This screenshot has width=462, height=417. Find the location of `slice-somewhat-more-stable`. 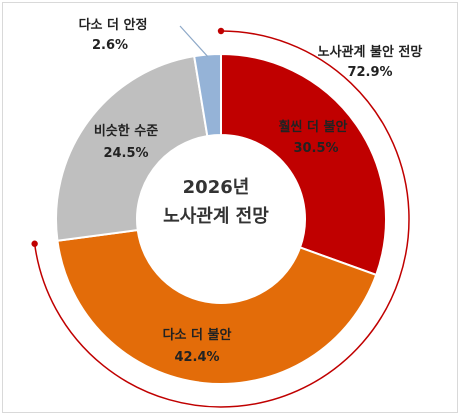

slice-somewhat-more-stable is located at coordinates (207, 95).